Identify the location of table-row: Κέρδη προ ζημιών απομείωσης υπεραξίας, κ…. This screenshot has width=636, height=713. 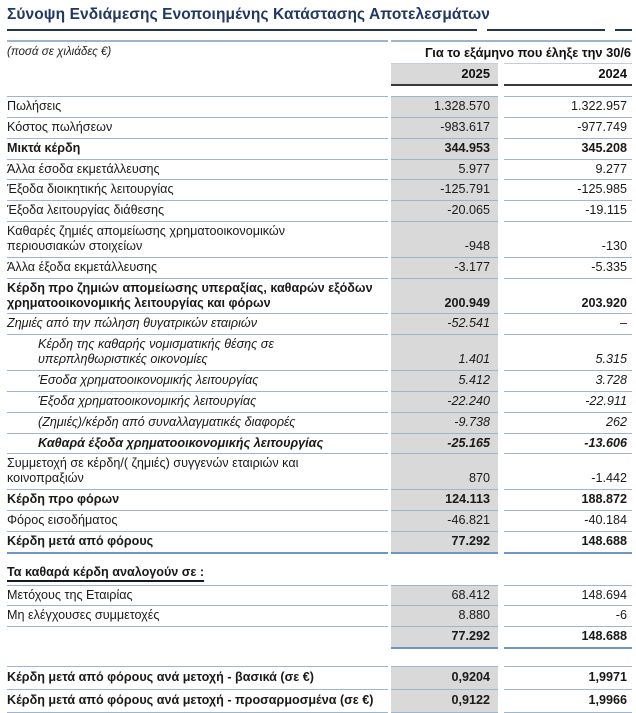
(319, 295).